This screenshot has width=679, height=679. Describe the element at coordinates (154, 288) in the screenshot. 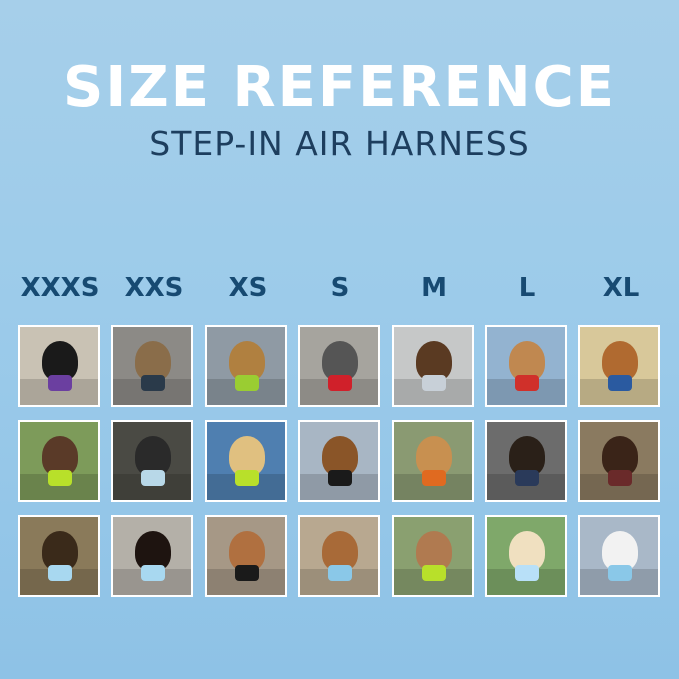

I see `size-label-xxs: XXS` at that location.